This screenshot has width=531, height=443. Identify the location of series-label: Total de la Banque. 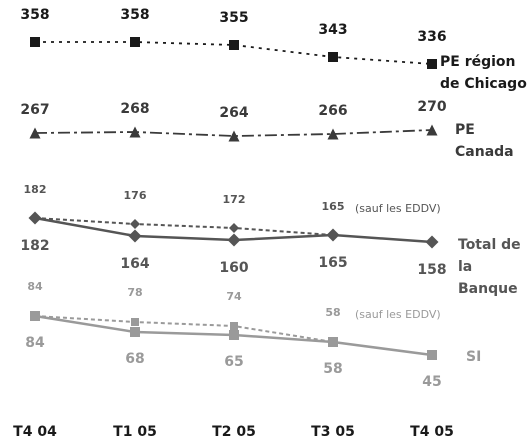
(489, 267).